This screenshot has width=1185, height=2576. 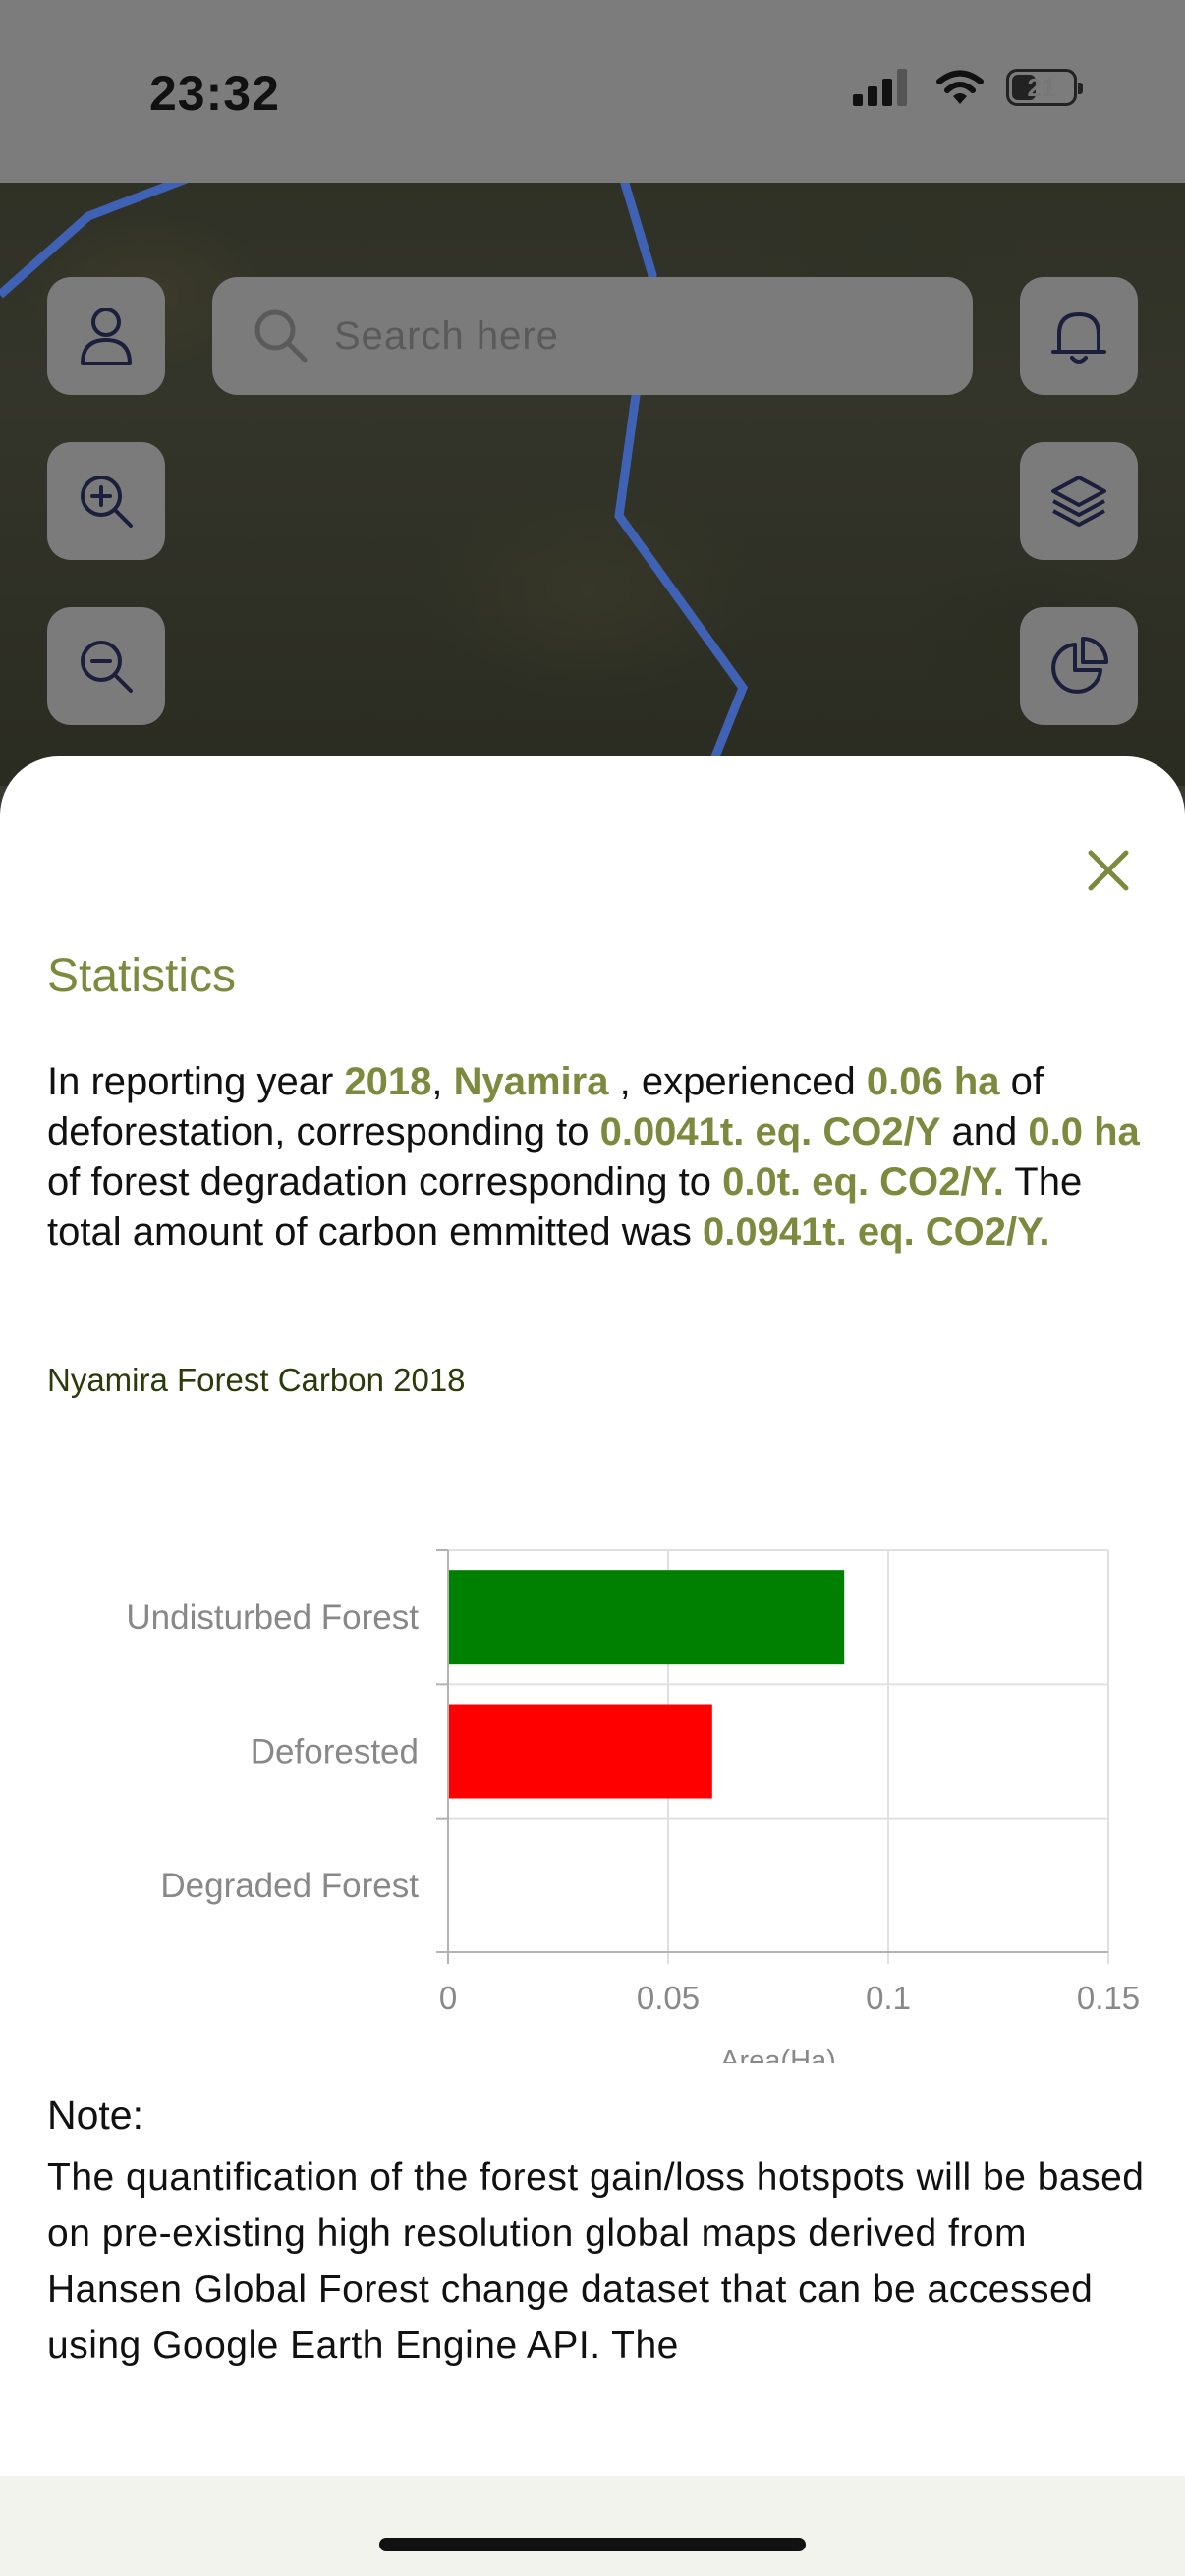 What do you see at coordinates (1108, 870) in the screenshot?
I see `close-icon` at bounding box center [1108, 870].